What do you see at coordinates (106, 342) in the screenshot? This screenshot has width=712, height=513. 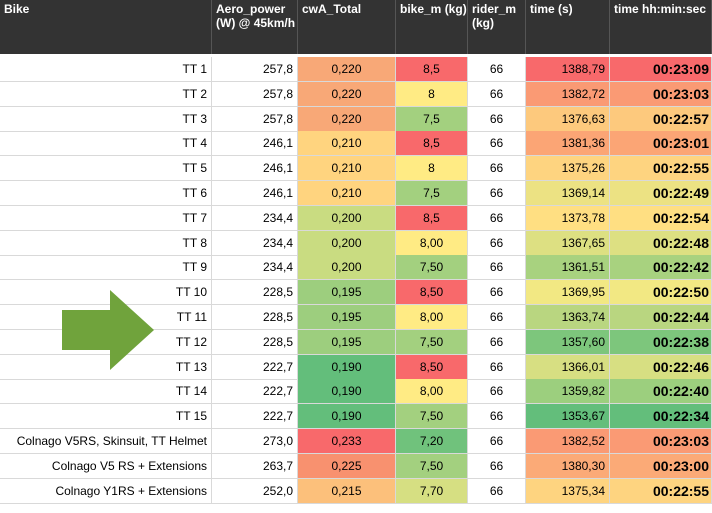 I see `cell-bike: TT 12` at bounding box center [106, 342].